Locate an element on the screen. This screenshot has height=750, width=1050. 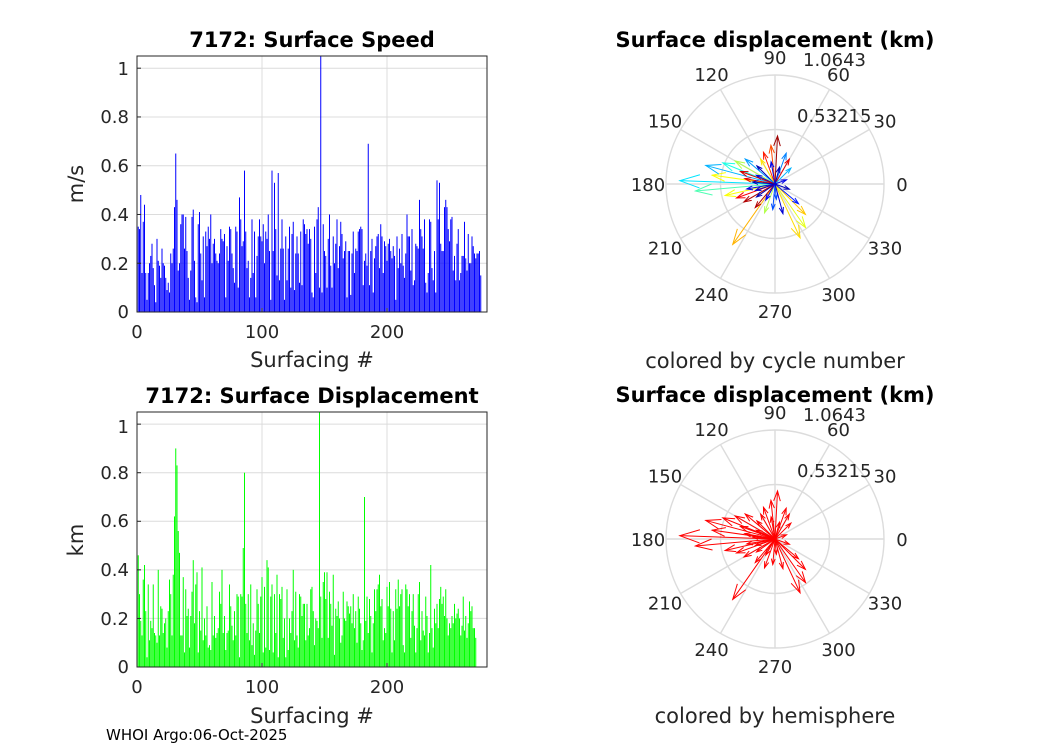
speed-ylabel: m/s is located at coordinates (76, 184).